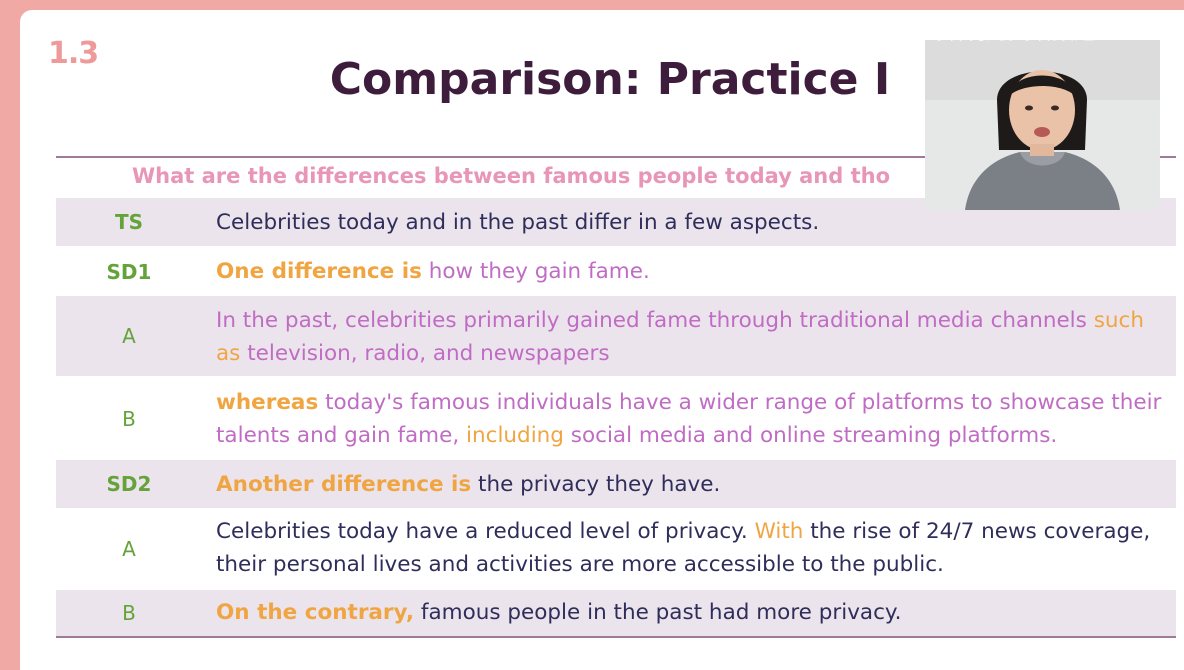  I want to click on top-rule, so click(616, 157).